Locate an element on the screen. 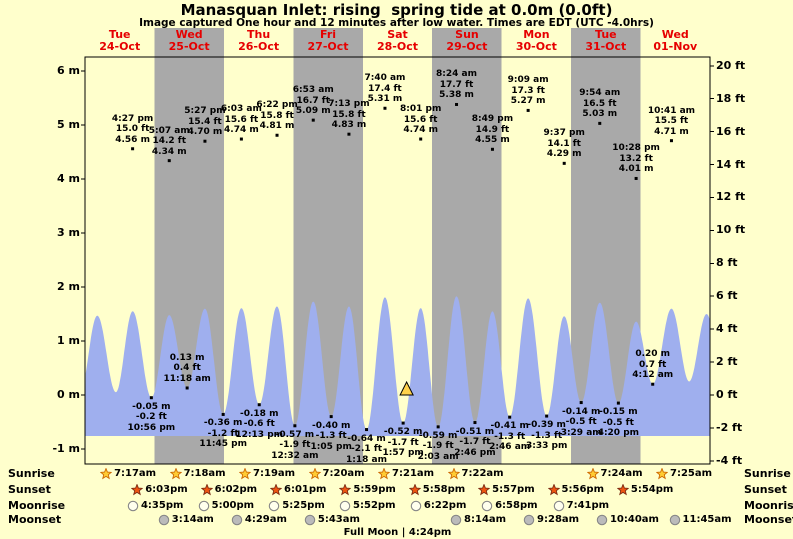 The height and width of the screenshot is (539, 793). low-tide-label: -0.05 m -0.2 ft 10:56 pm is located at coordinates (151, 418).